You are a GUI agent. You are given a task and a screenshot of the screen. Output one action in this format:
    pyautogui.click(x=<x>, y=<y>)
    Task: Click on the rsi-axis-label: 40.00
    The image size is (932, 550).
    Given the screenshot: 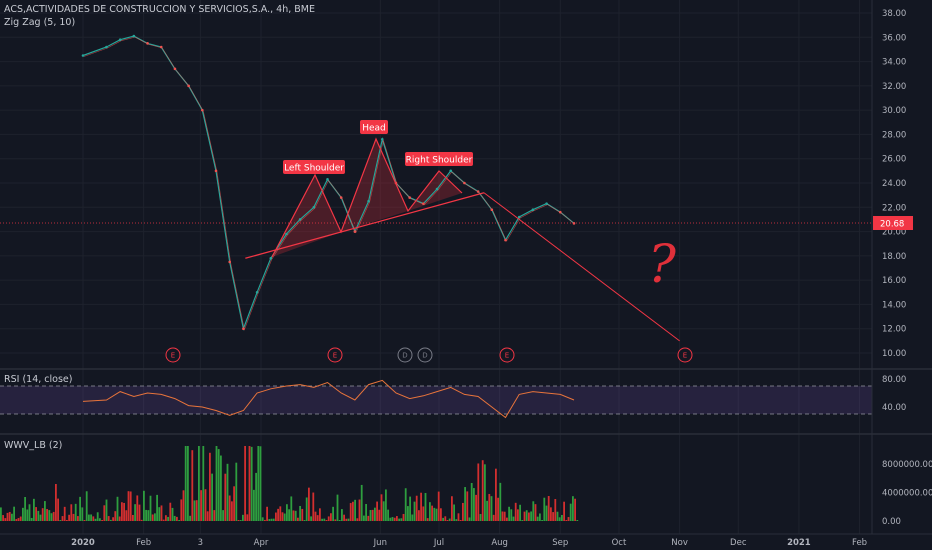 What is the action you would take?
    pyautogui.click(x=894, y=408)
    